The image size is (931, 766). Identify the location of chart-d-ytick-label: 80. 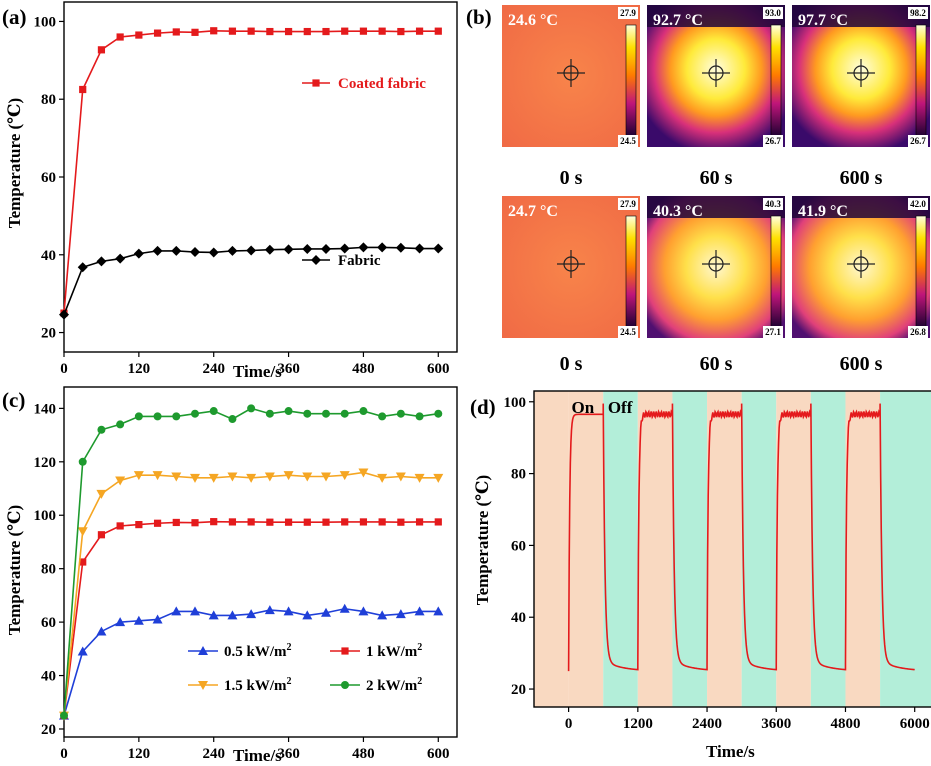
(518, 475).